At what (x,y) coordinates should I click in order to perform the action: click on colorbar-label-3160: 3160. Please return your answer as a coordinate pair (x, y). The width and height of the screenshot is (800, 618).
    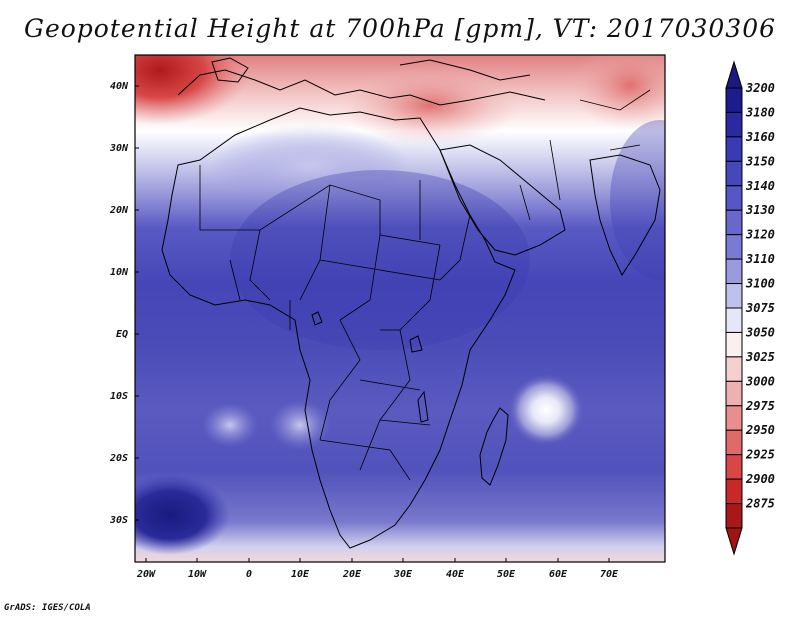
    Looking at the image, I should click on (760, 137).